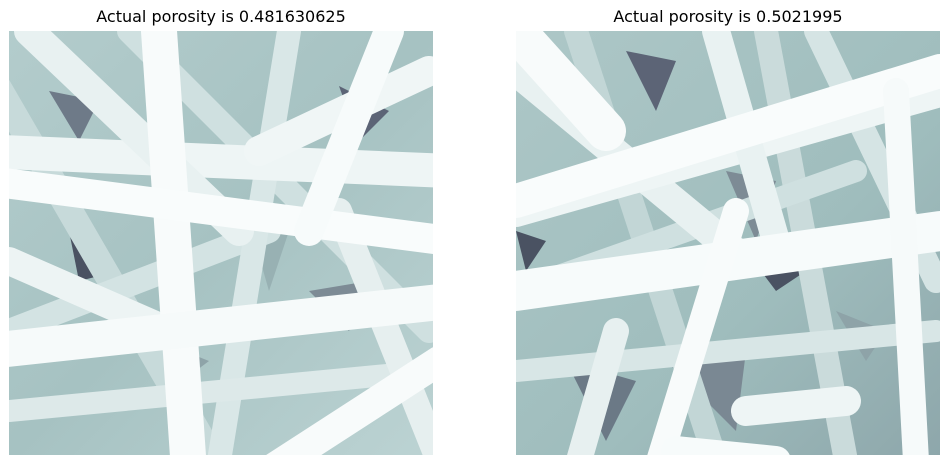 The width and height of the screenshot is (950, 465). What do you see at coordinates (728, 16) in the screenshot?
I see `right-panel-title: Actual porosity is 0.5021995` at bounding box center [728, 16].